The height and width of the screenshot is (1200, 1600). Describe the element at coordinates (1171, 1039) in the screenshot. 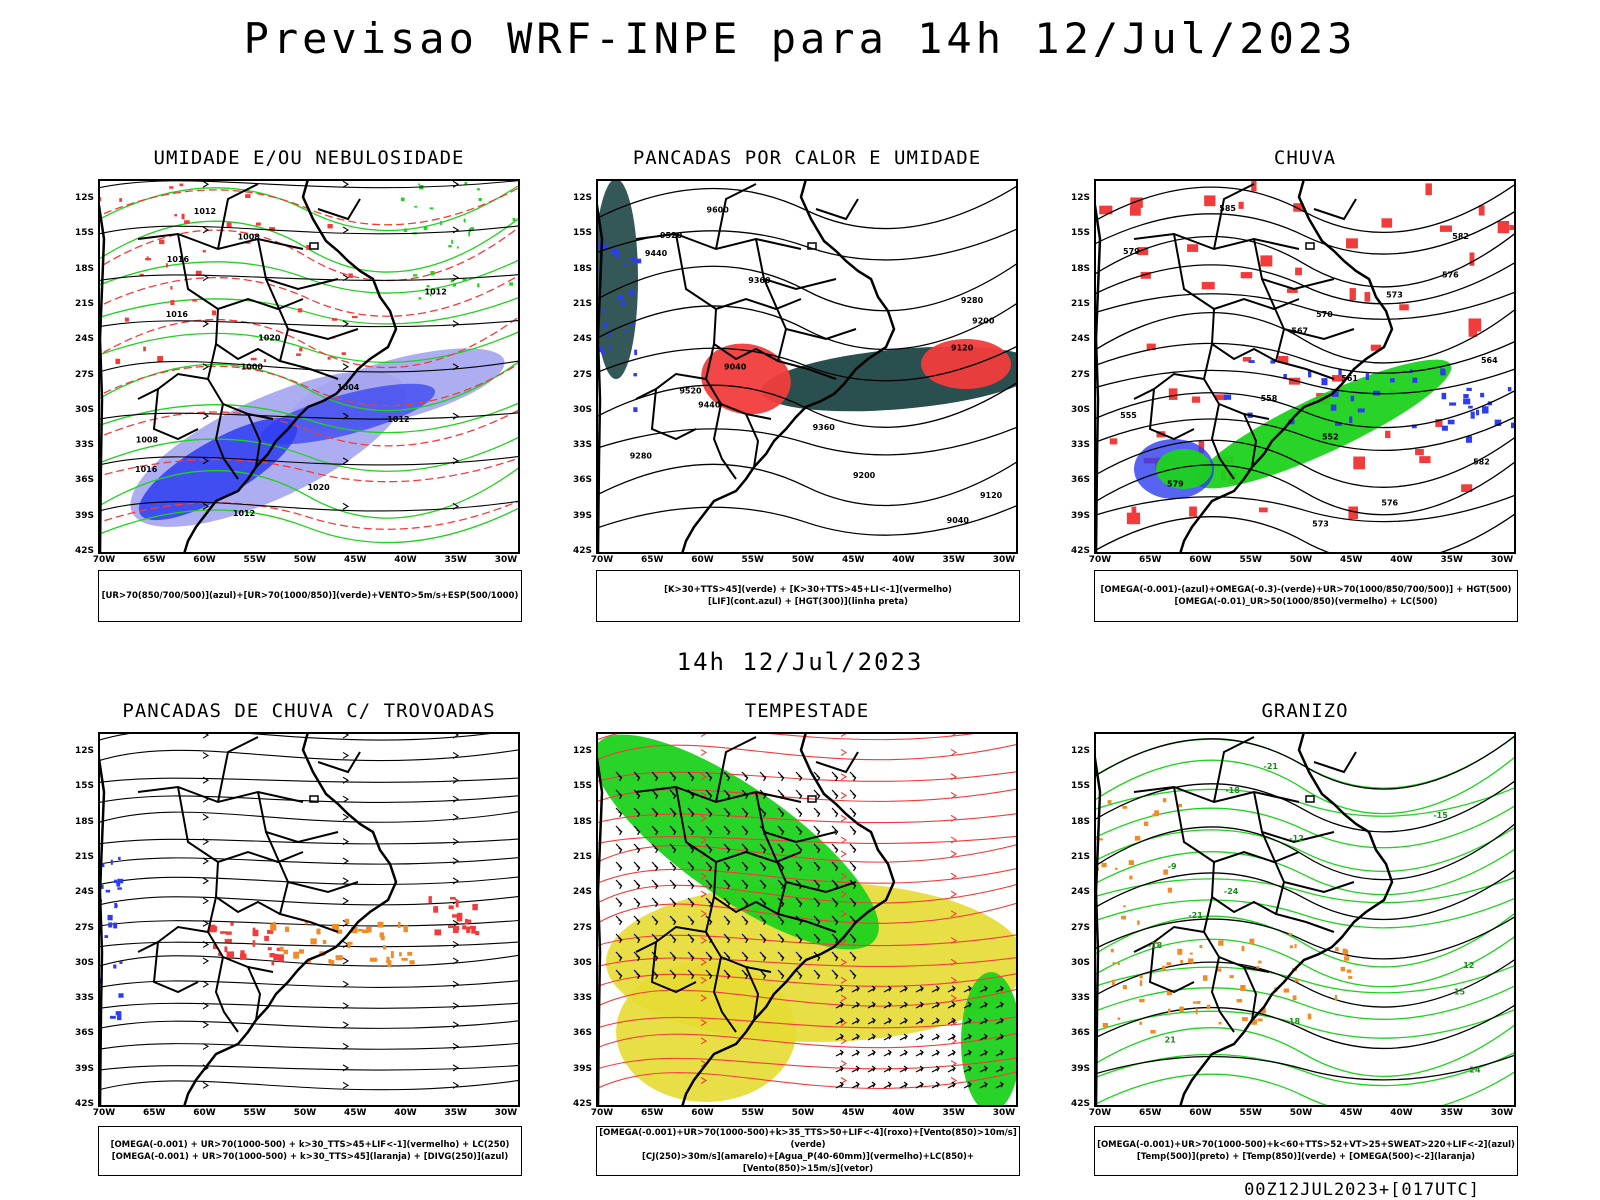

I see `contour-label: 21` at that location.